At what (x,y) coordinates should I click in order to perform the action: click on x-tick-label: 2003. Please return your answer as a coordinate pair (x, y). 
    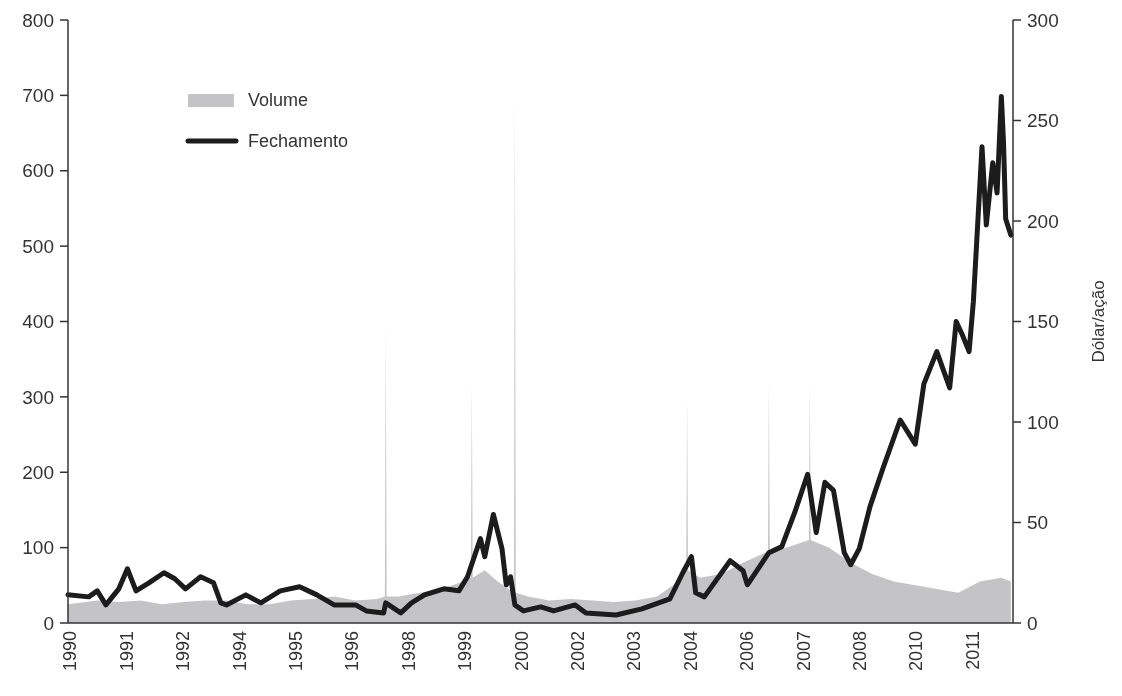
    Looking at the image, I should click on (634, 651).